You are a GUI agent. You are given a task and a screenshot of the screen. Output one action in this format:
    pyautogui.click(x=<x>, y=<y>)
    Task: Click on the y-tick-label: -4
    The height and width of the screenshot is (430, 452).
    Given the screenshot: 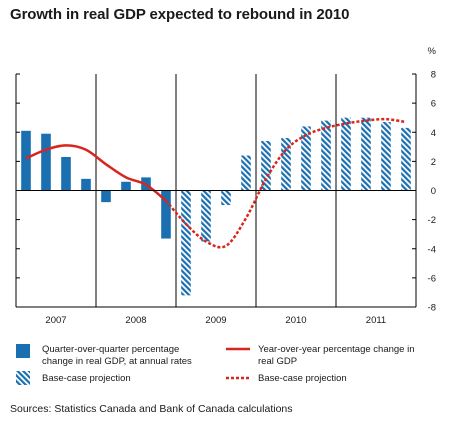 What is the action you would take?
    pyautogui.click(x=432, y=249)
    